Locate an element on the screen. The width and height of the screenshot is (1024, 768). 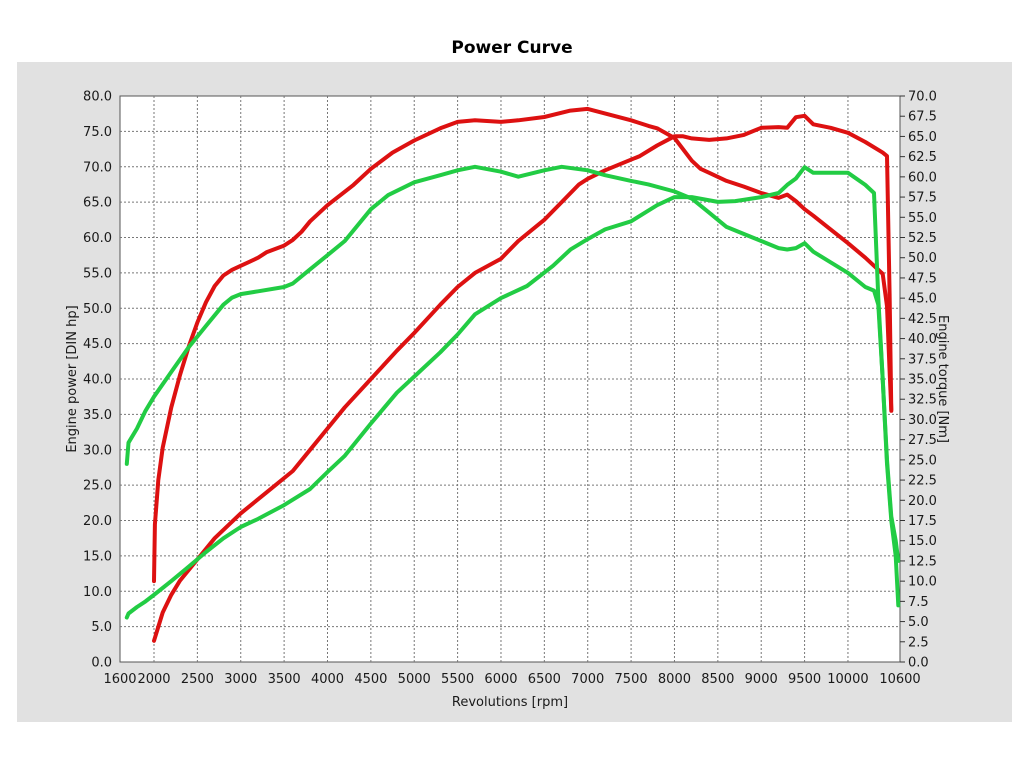
right-y-tick-label: 70.0 is located at coordinates (922, 97).